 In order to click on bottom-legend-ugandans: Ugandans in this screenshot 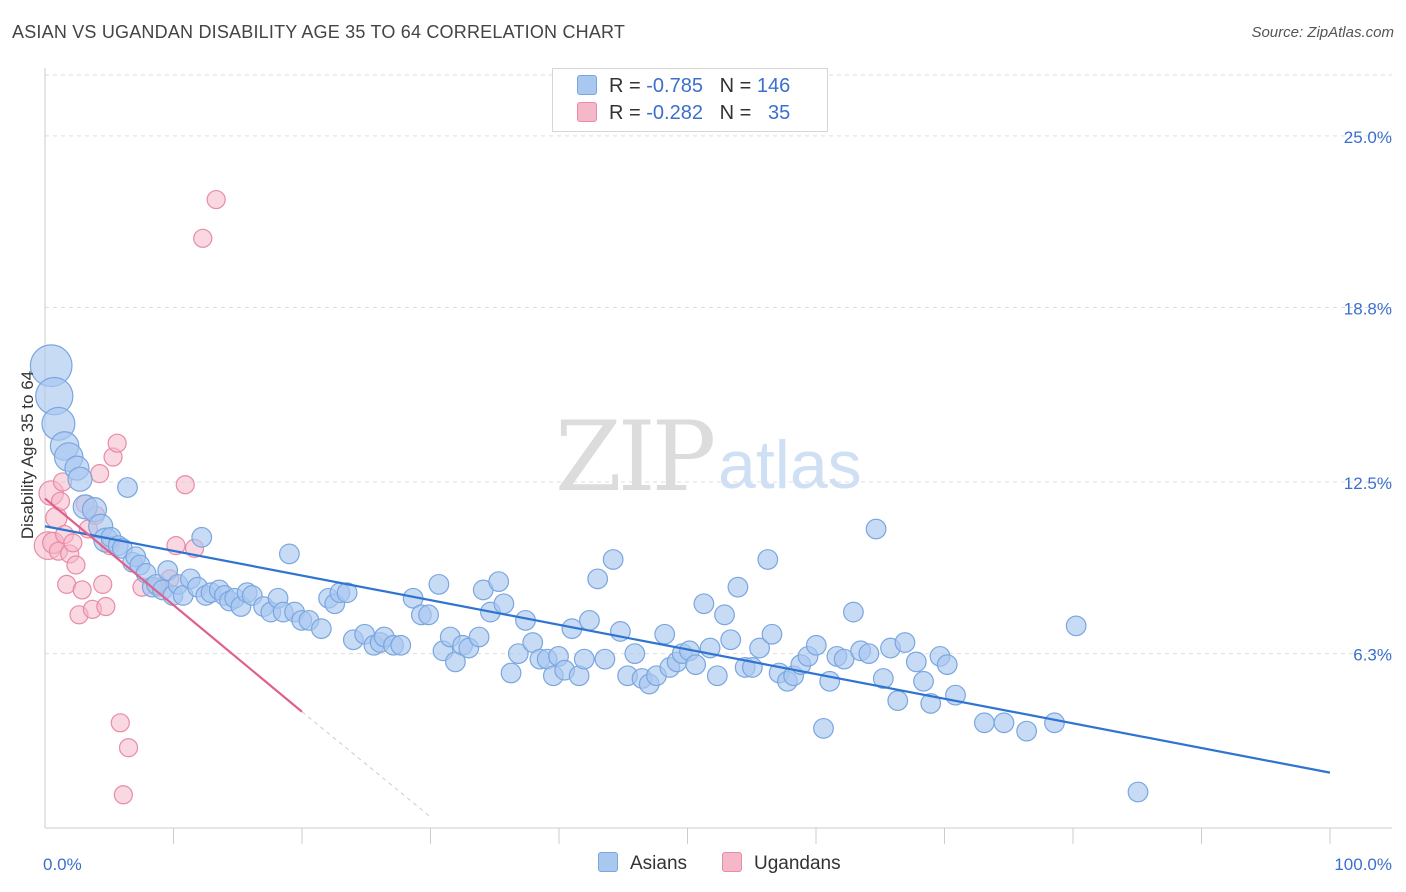, I will do `click(781, 863)`.